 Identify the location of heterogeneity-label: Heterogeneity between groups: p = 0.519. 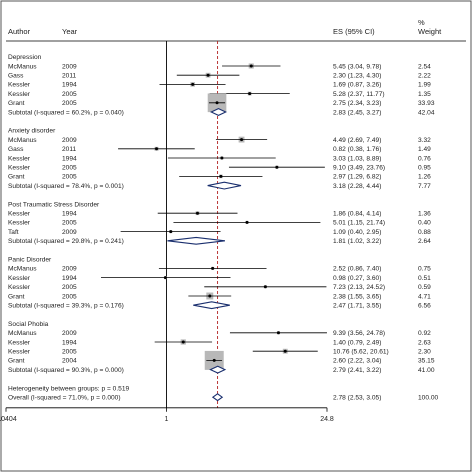
(68, 388).